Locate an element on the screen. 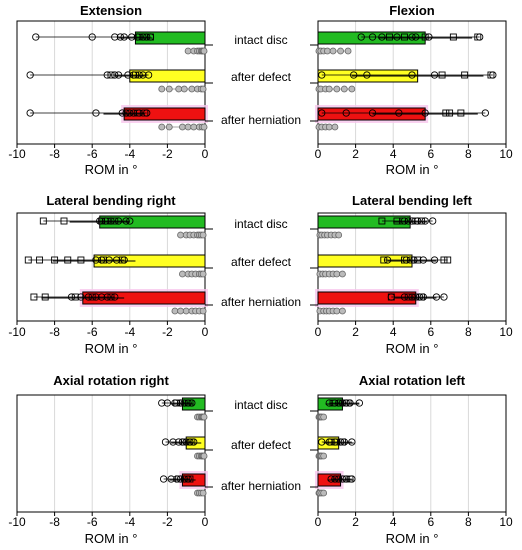  x-tick-label: 10 is located at coordinates (506, 332).